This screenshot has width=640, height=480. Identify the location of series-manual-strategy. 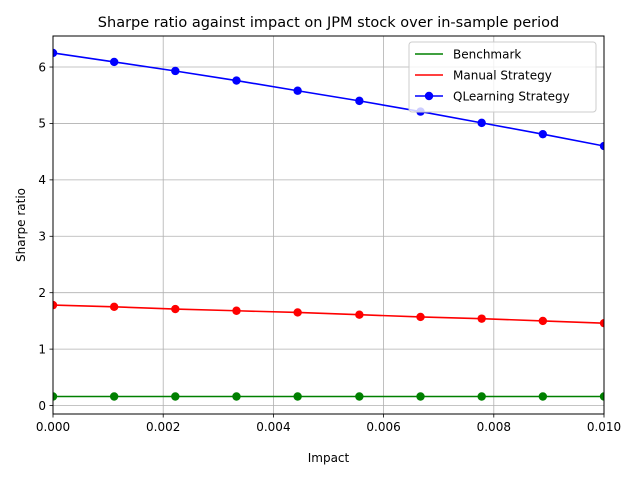
(328, 314).